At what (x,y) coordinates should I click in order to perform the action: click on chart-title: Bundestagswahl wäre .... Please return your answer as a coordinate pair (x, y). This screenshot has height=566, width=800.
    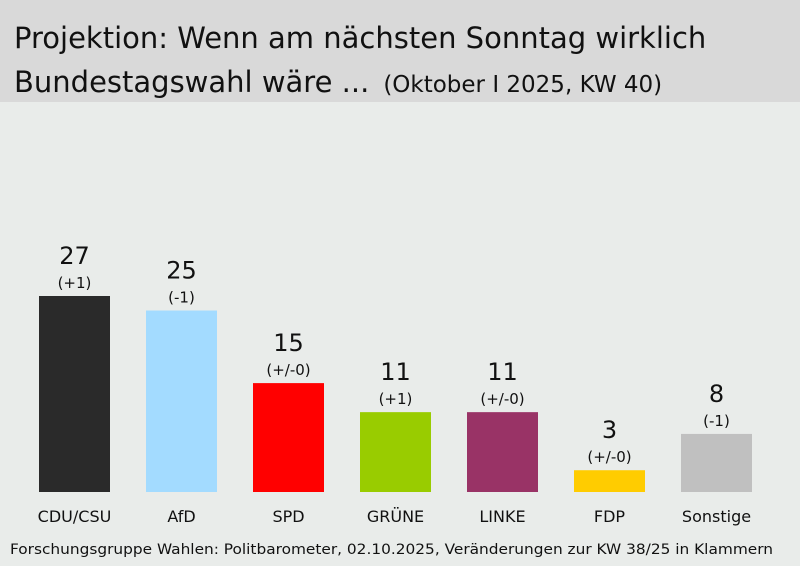
    Looking at the image, I should click on (191, 82).